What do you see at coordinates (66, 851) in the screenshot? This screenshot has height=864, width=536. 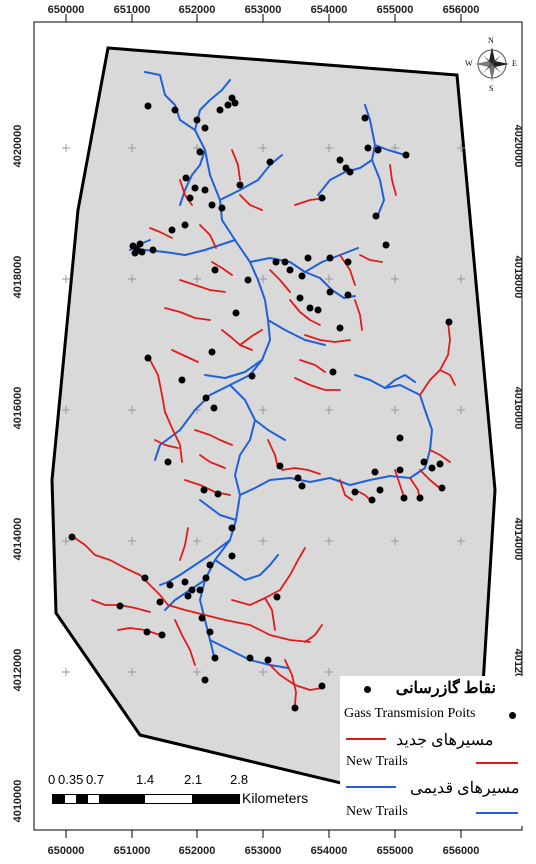 I see `x-tick-bottom: 650000` at bounding box center [66, 851].